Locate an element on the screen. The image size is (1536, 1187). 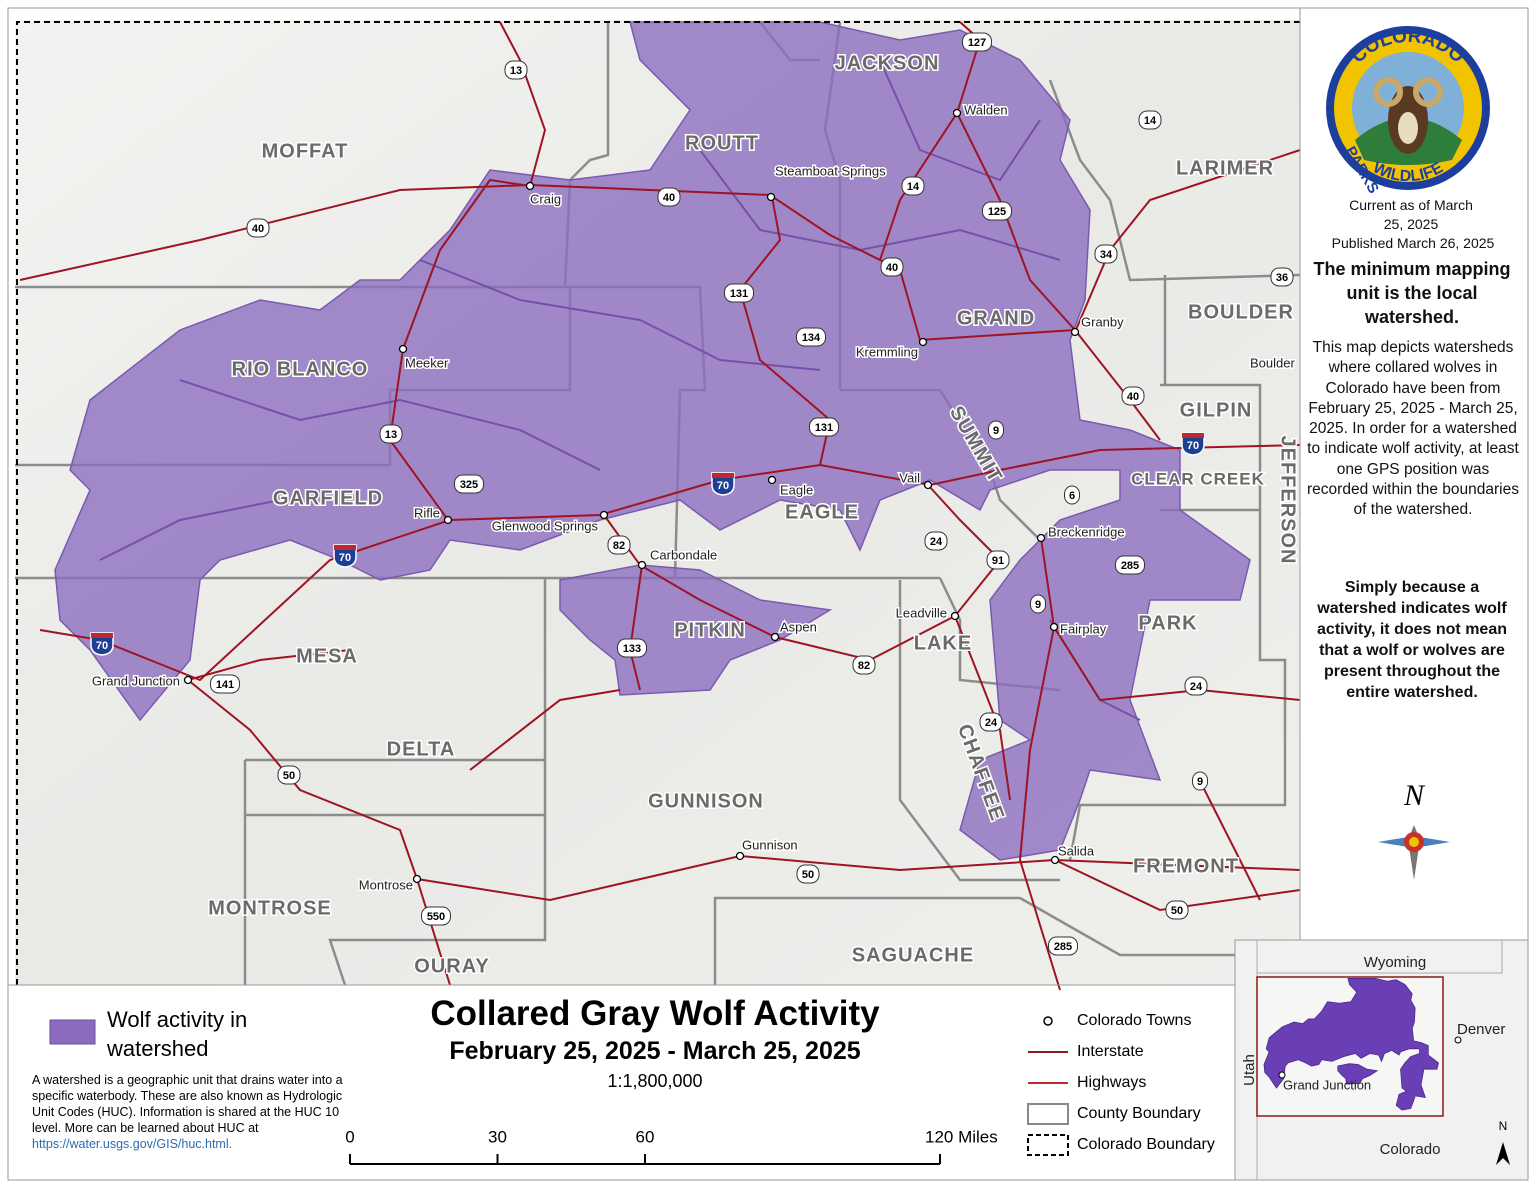
county-label: MESA is located at coordinates (327, 656).